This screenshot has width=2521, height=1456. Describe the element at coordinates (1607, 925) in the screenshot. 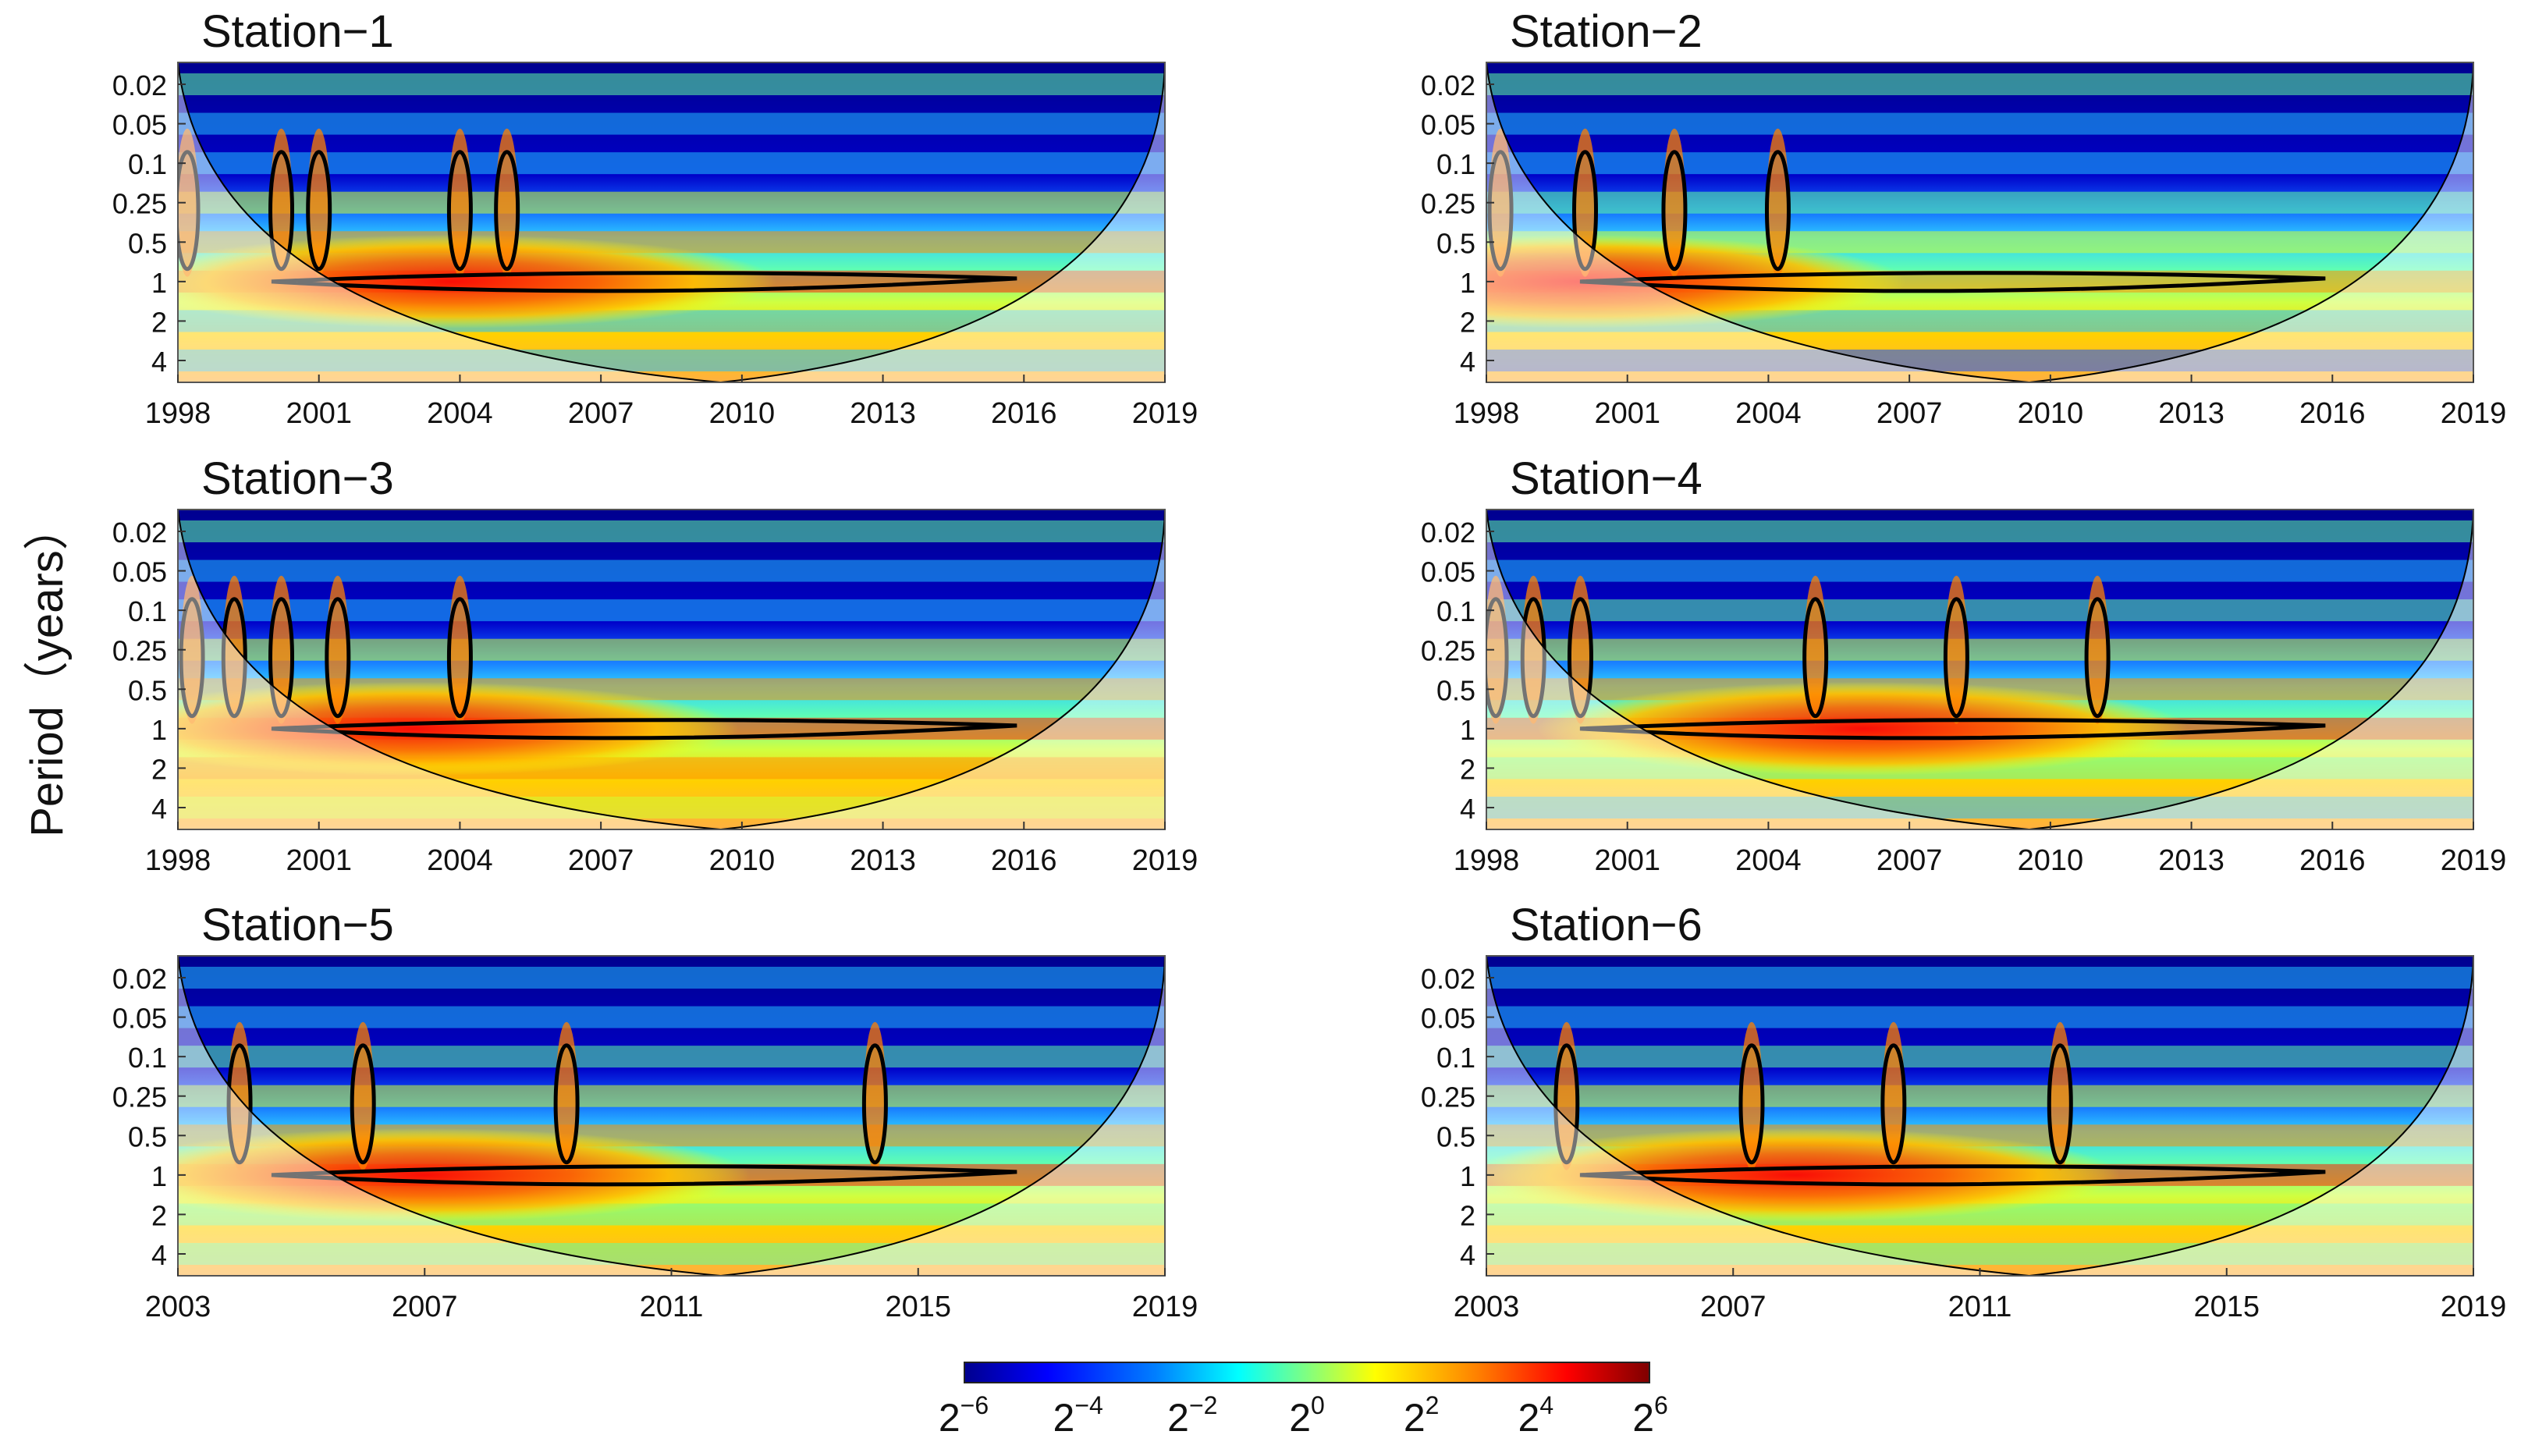

I see `panel-title: Station−6` at that location.